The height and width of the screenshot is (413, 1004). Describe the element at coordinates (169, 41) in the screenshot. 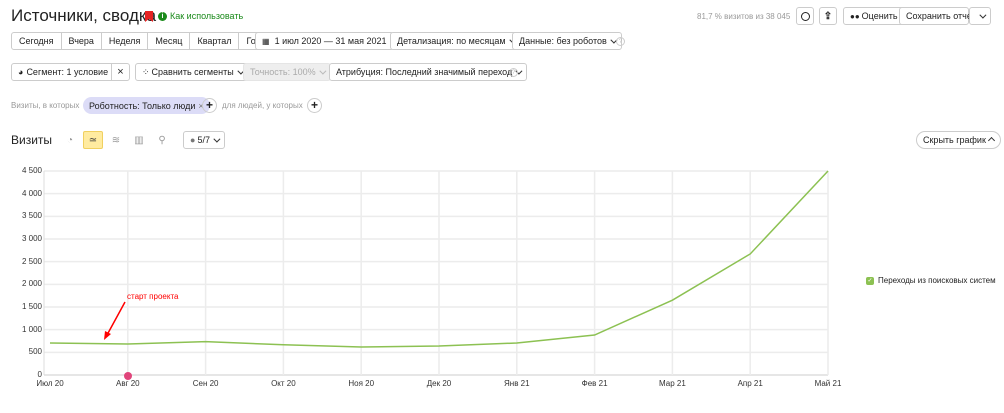

I see `period-month: Месяц` at that location.